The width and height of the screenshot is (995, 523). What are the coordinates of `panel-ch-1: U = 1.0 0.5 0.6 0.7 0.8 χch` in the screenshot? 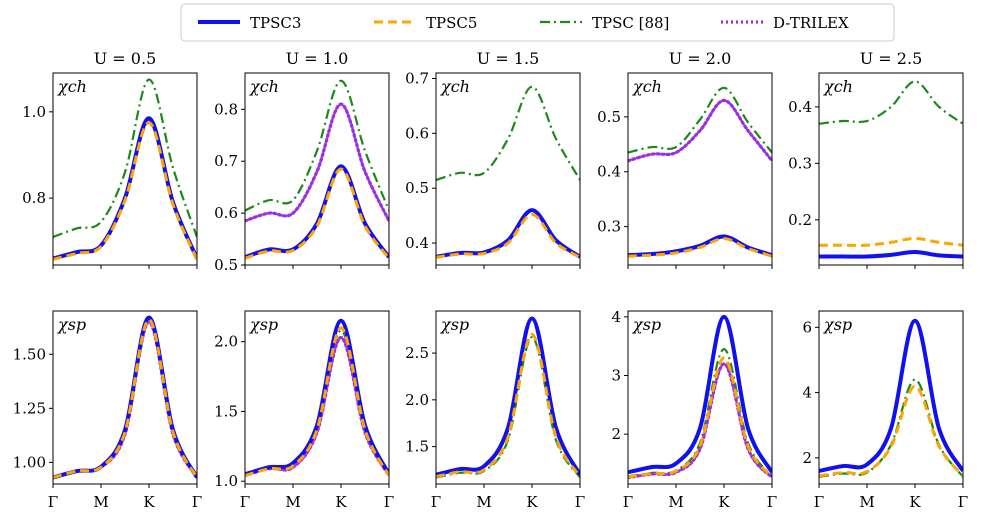 It's located at (302, 161).